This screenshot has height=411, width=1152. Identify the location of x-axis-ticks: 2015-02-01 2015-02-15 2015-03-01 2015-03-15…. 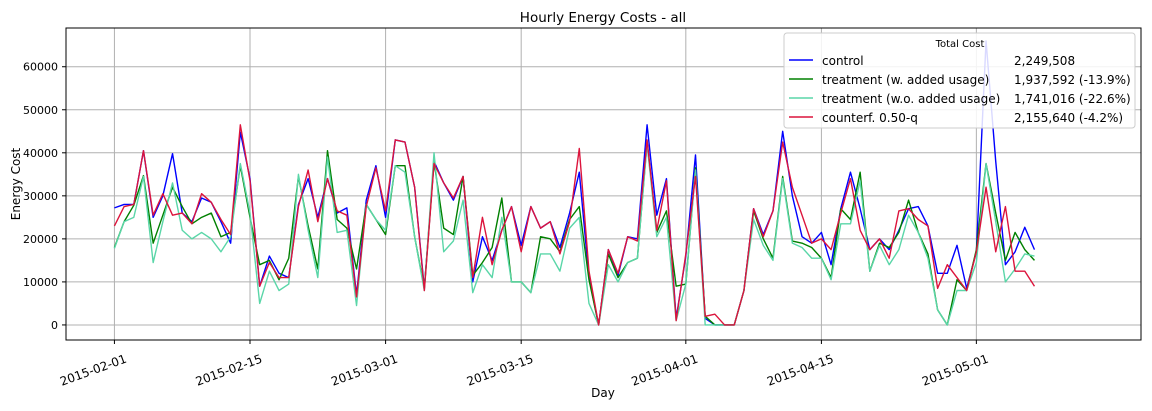
(524, 364).